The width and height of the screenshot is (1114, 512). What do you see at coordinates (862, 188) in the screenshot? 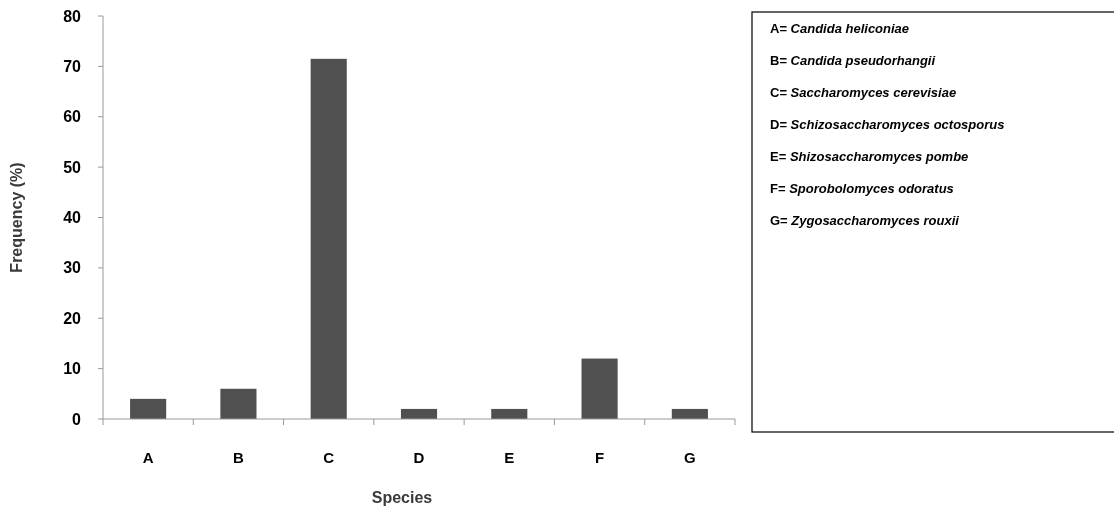
I see `text: F= Sporobolomyces odoratus` at bounding box center [862, 188].